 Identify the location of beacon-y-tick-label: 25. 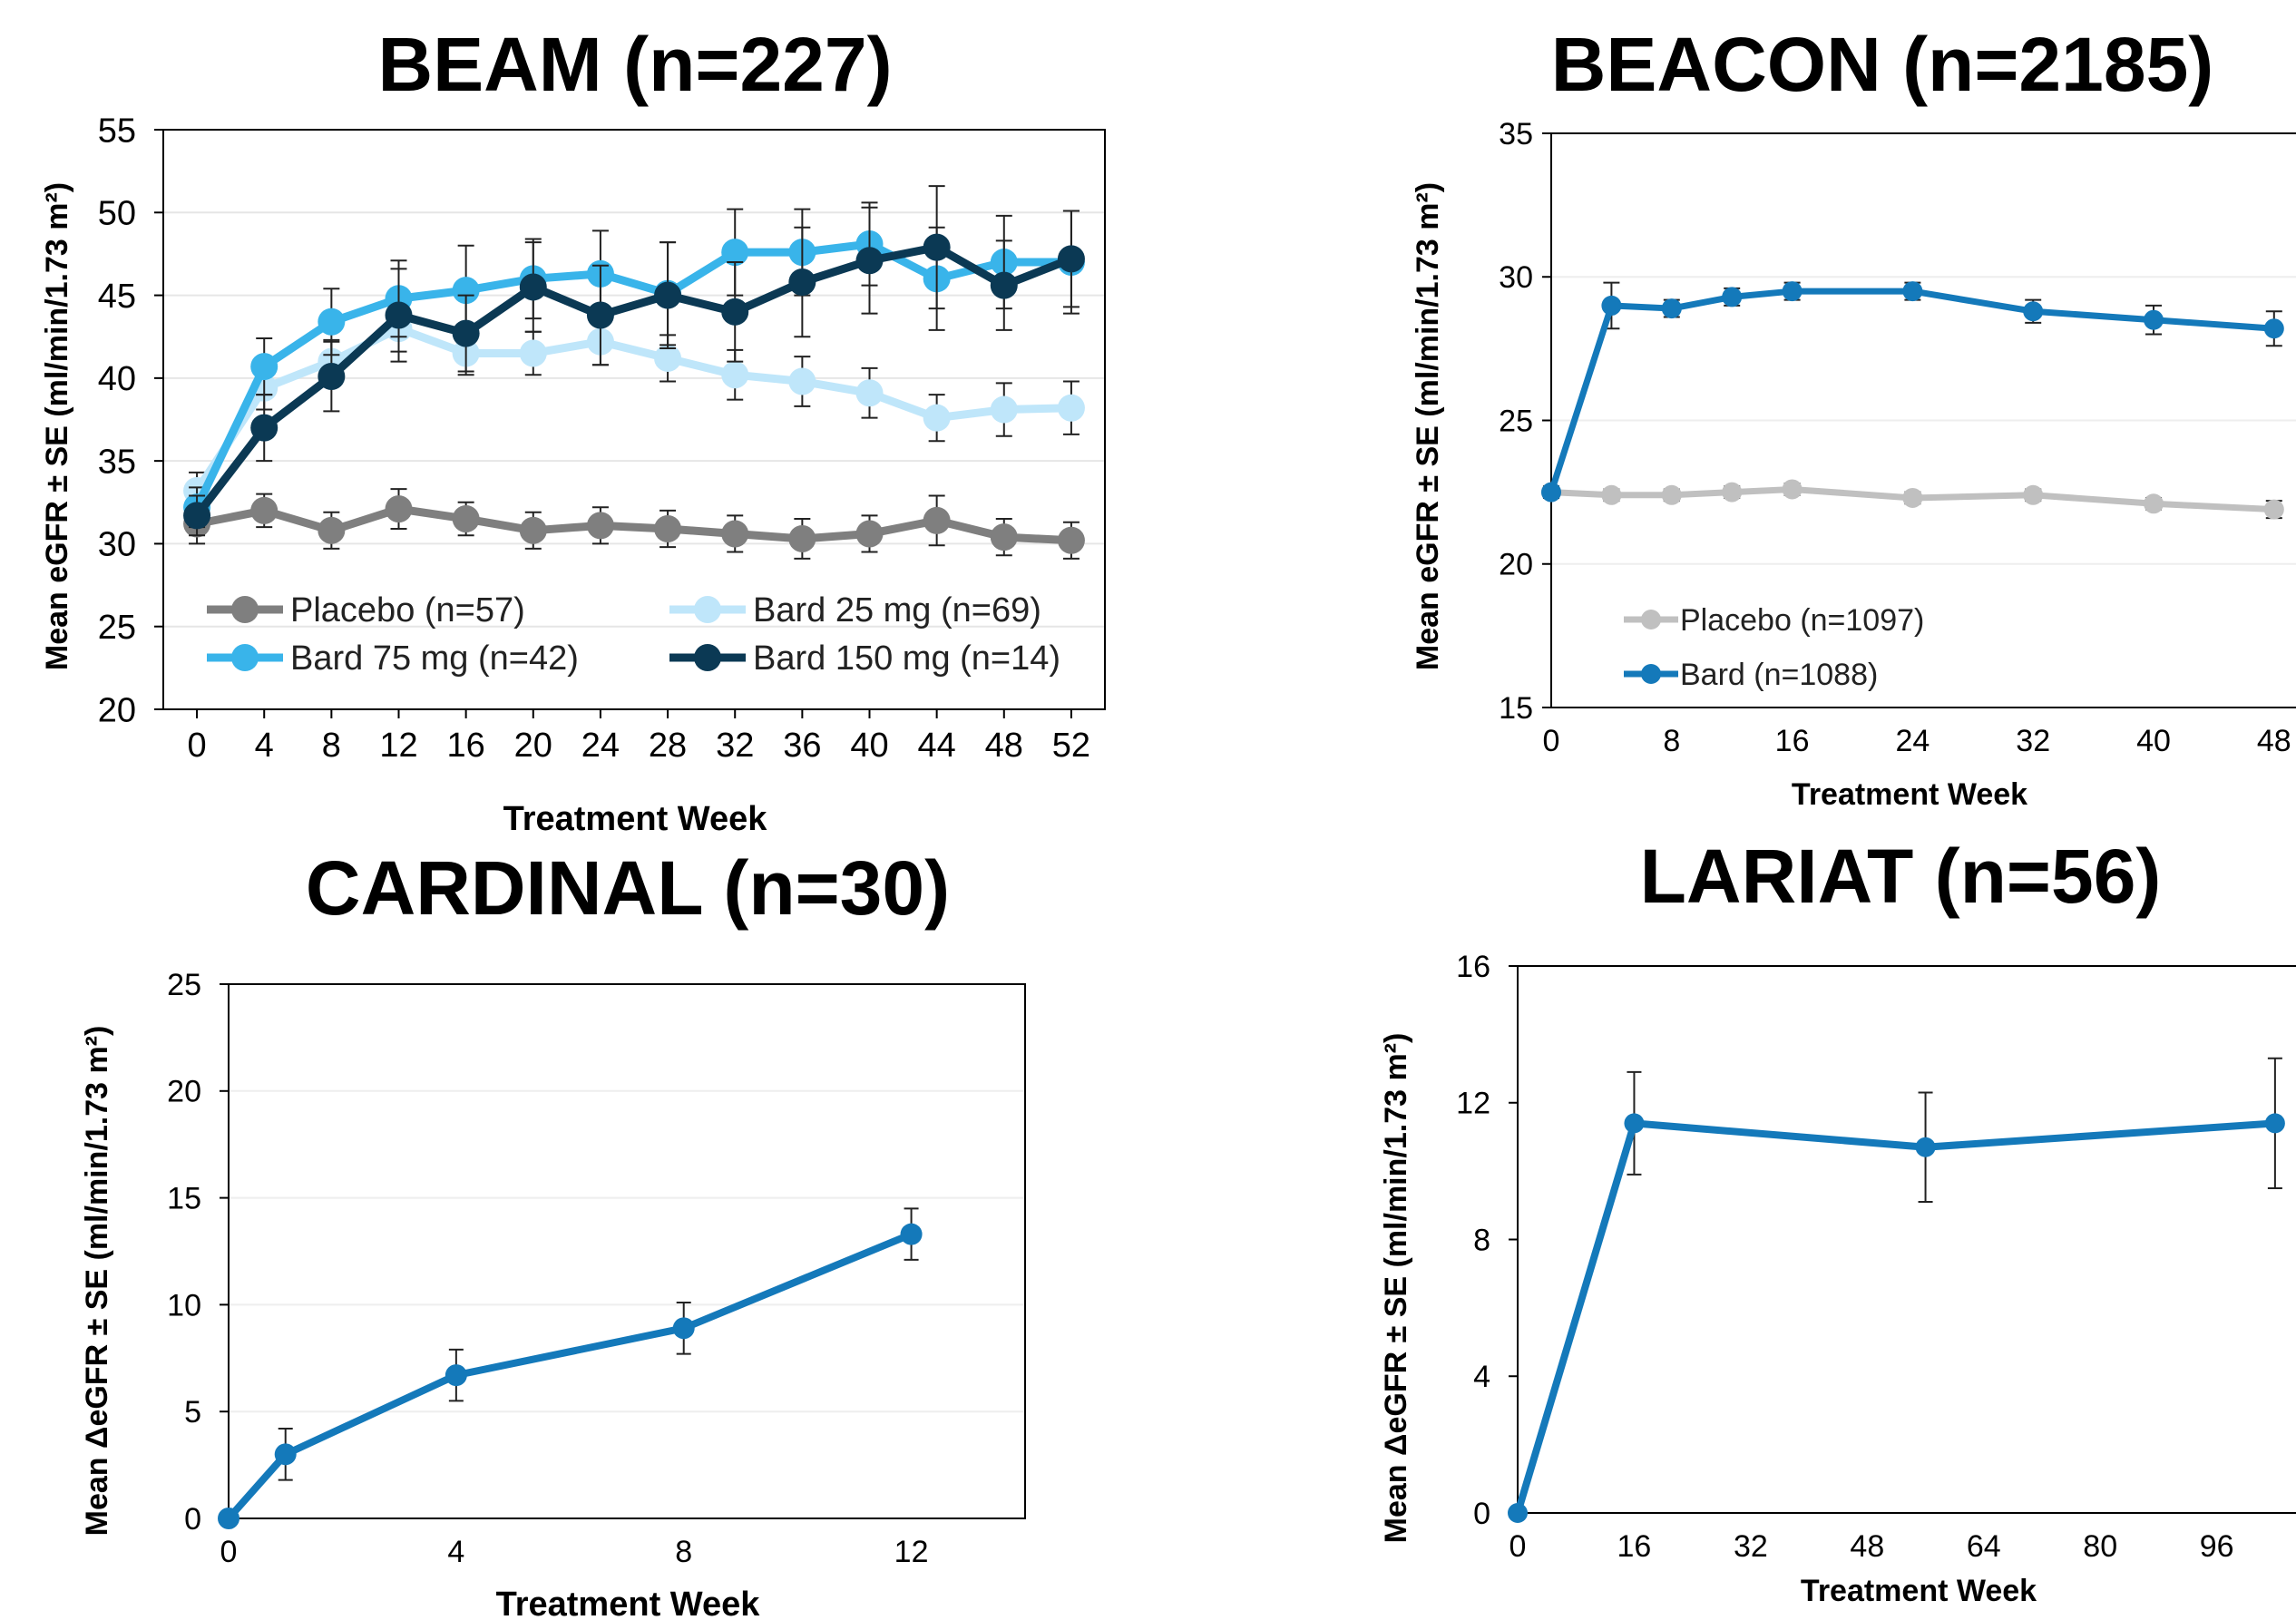
(1516, 421).